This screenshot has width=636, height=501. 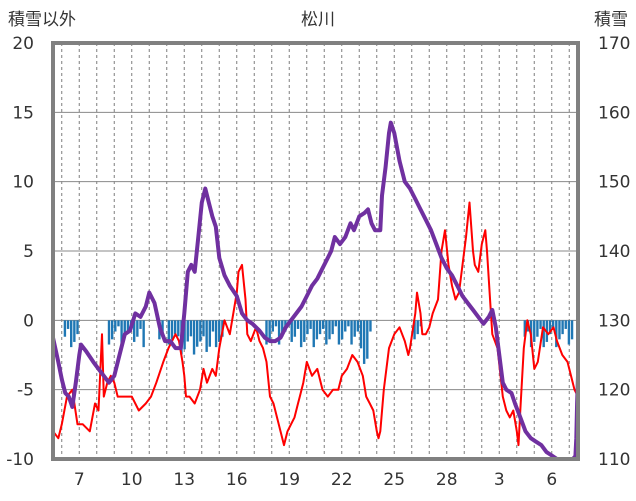 I want to click on x-tick-label: 22, so click(x=342, y=480).